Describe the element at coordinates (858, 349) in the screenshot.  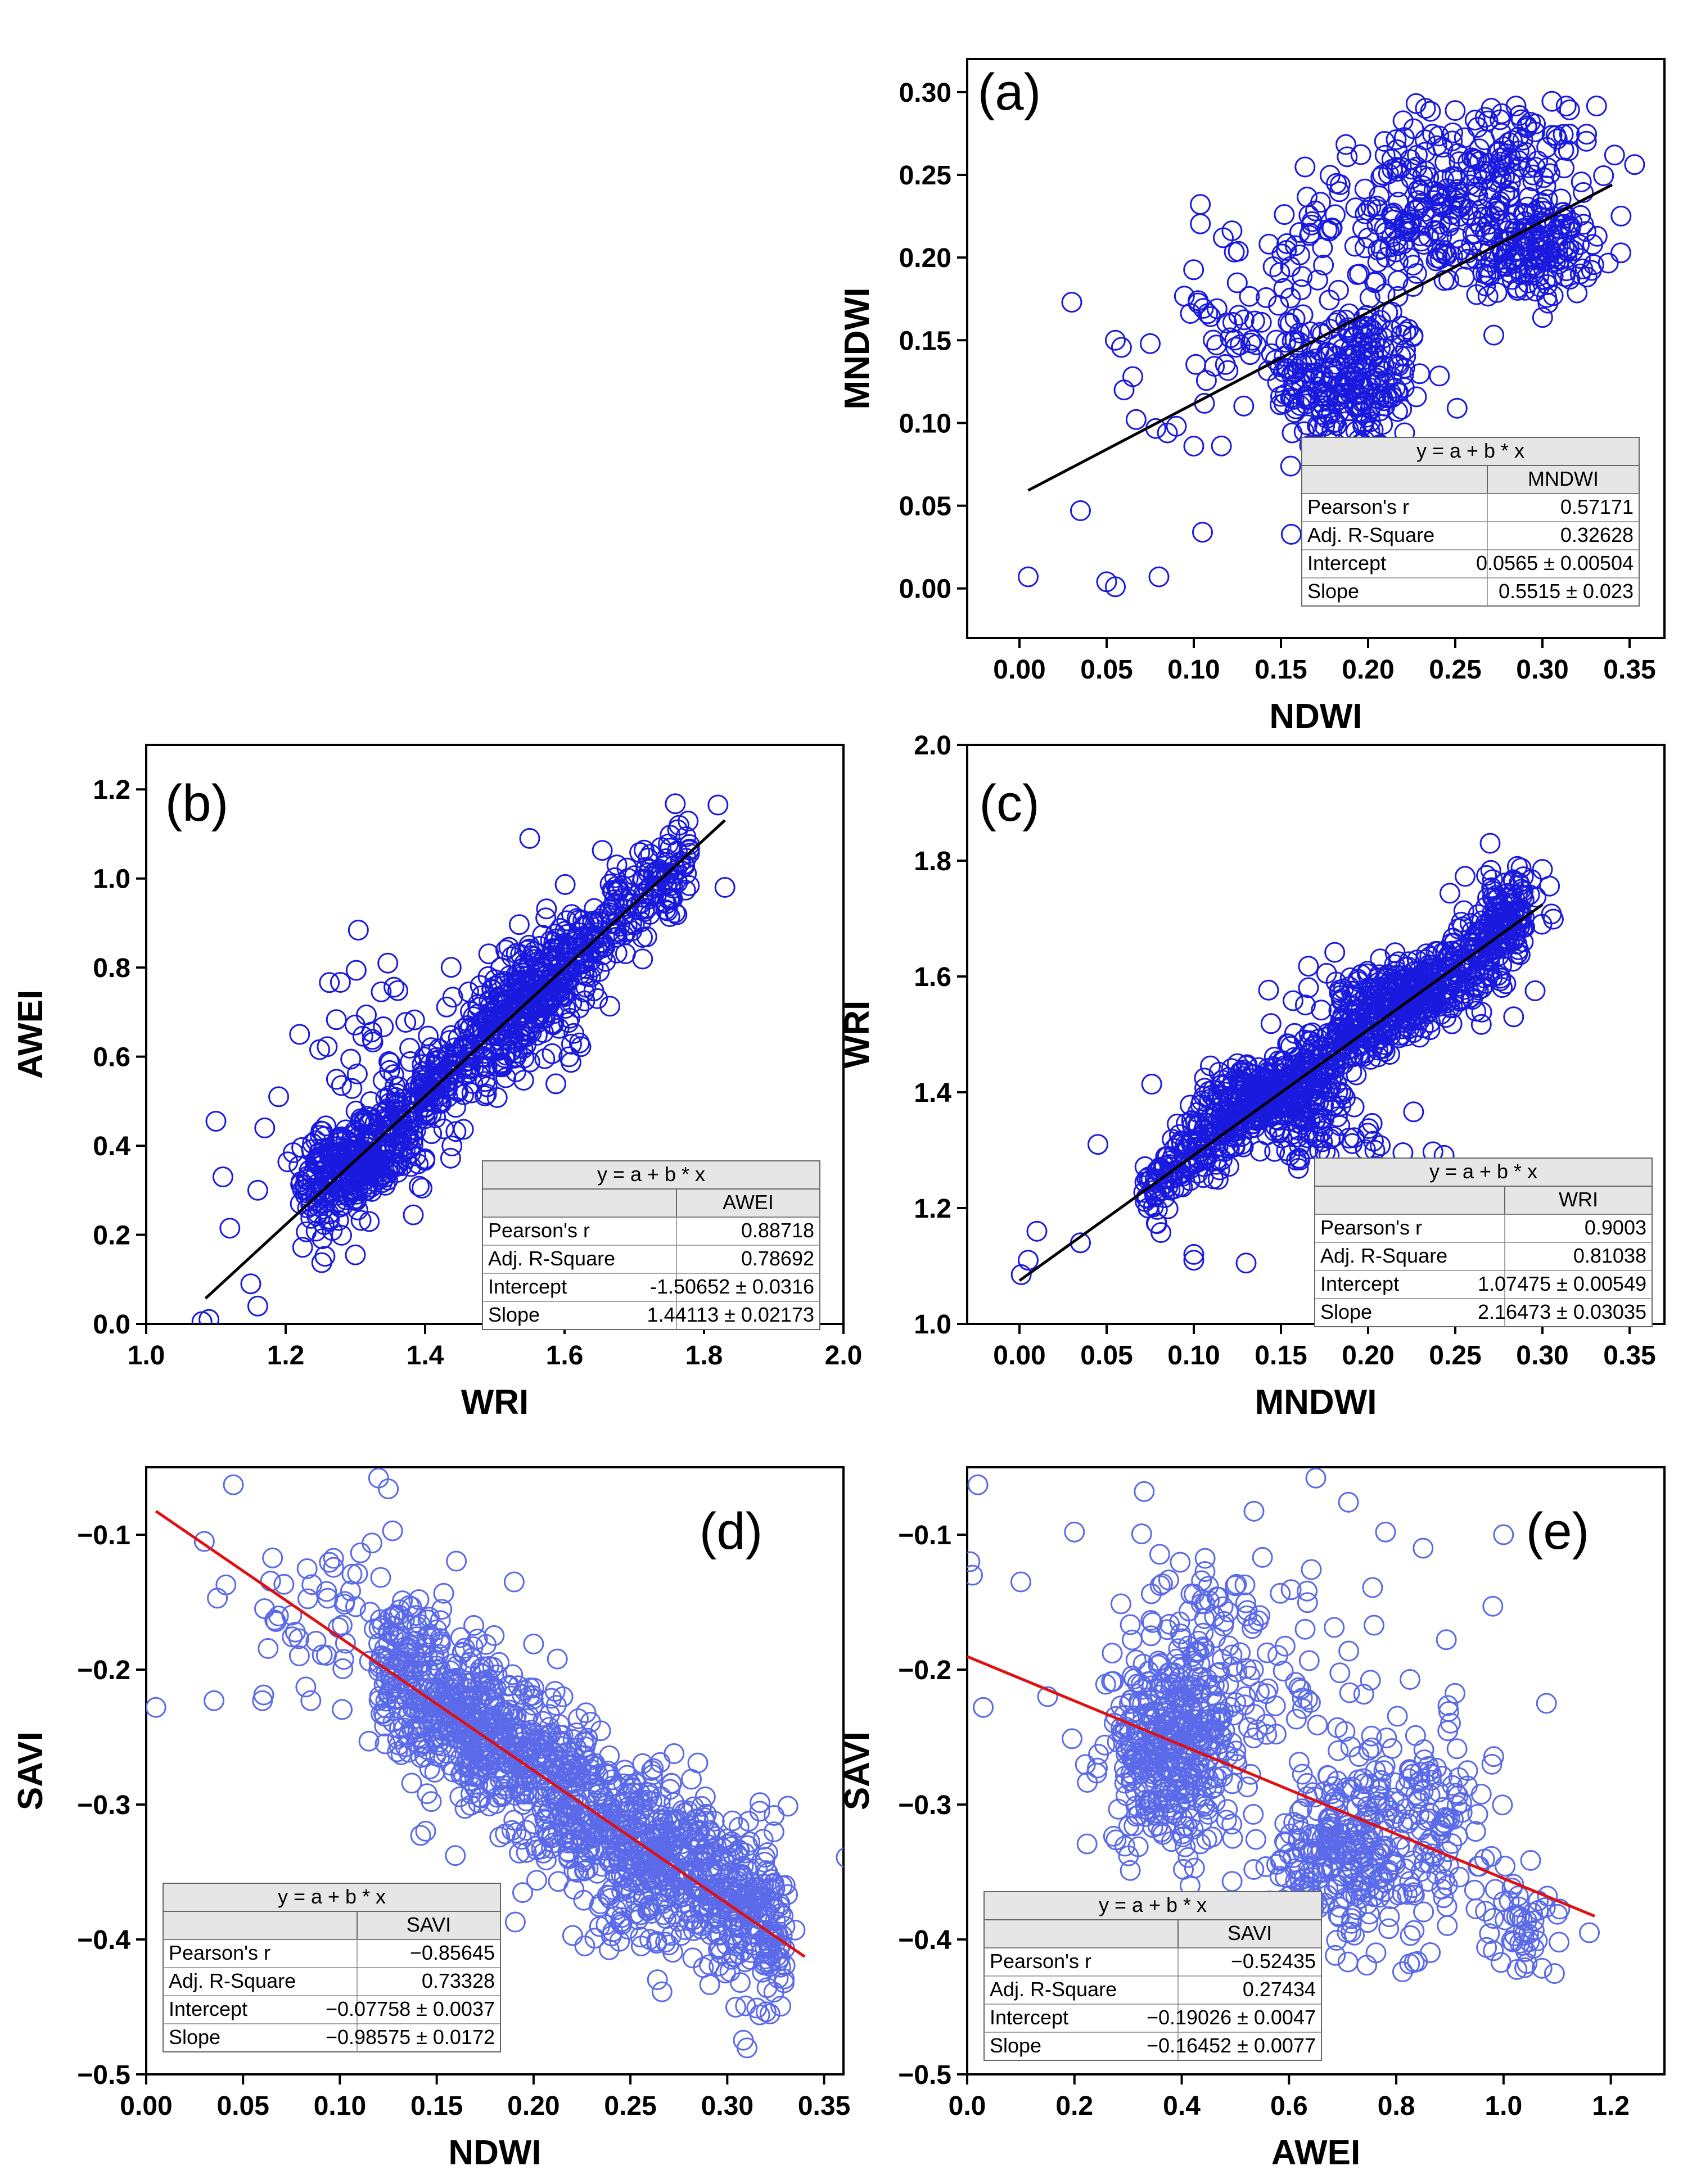
I see `y-axis-label: MNDWI` at that location.